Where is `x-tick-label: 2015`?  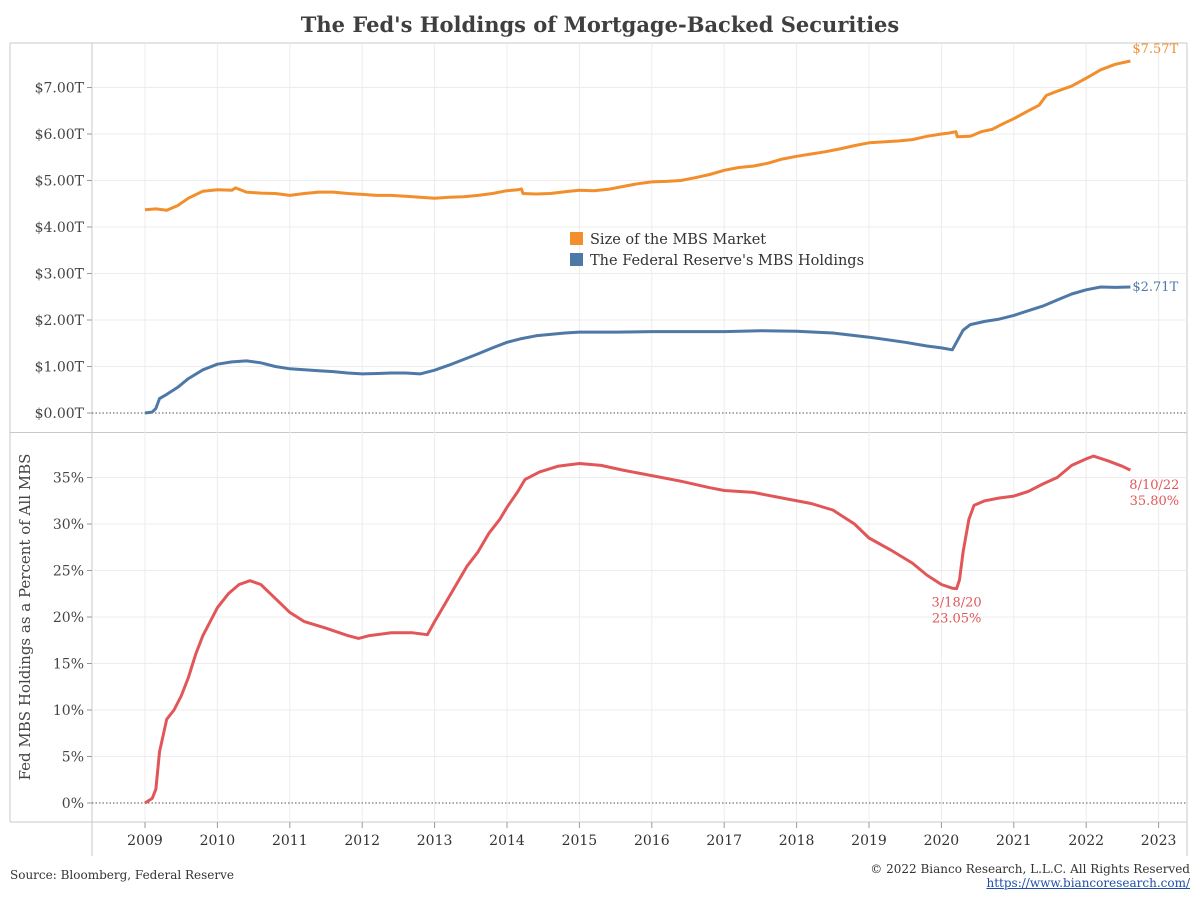 x-tick-label: 2015 is located at coordinates (580, 841).